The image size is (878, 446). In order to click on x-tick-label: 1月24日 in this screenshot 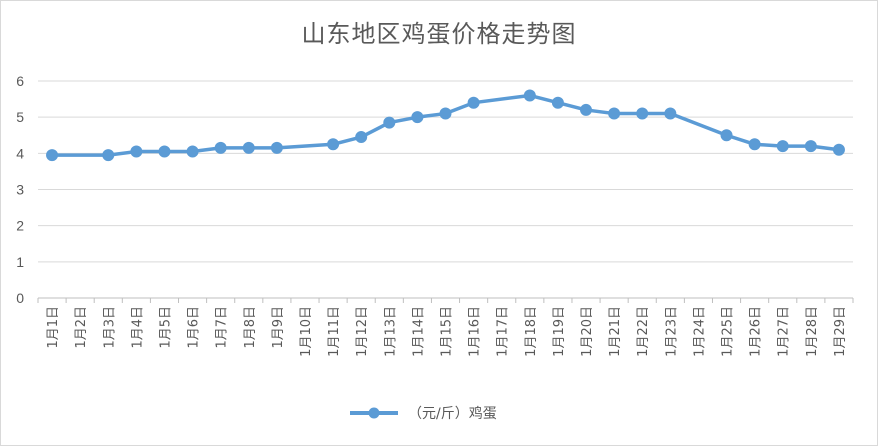, I will do `click(699, 331)`.